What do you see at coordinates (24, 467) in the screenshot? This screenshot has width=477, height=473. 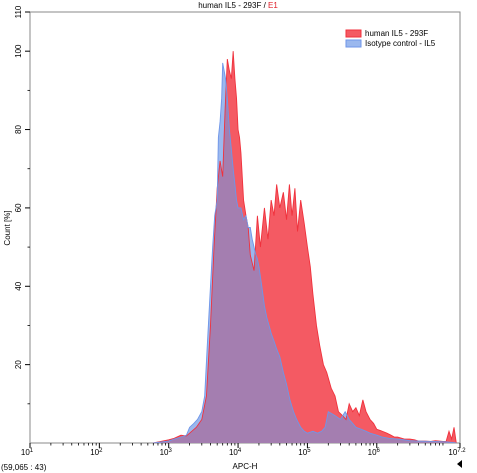 I see `cursor-coordinates: (59,065 : 43)` at bounding box center [24, 467].